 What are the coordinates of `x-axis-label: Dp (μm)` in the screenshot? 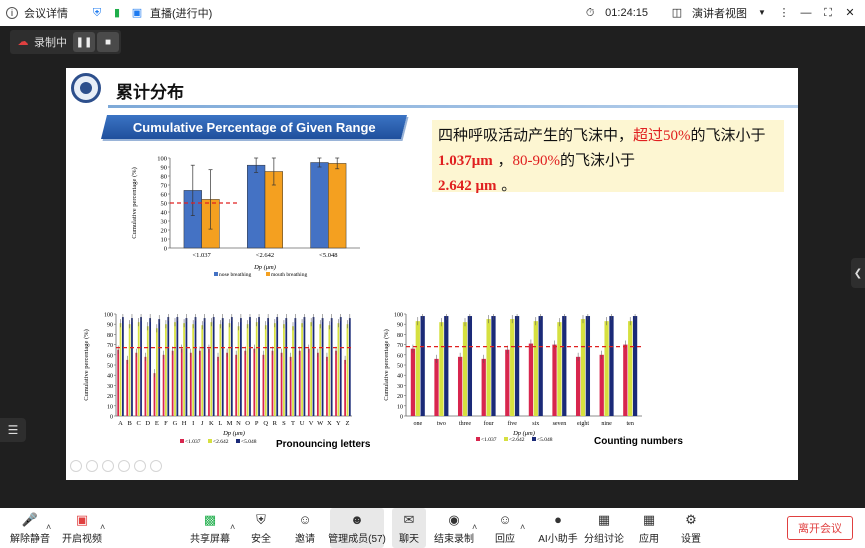 It's located at (233, 433).